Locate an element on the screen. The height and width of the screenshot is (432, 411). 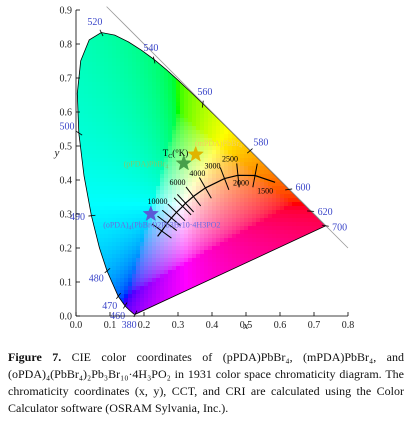
y-tick-label: 0.2 is located at coordinates (66, 249).